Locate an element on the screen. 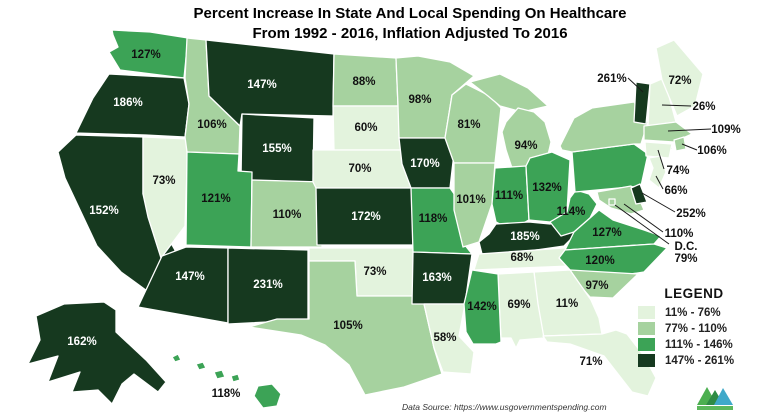 Image resolution: width=758 pixels, height=417 pixels. callout-line-dc is located at coordinates (642, 224).